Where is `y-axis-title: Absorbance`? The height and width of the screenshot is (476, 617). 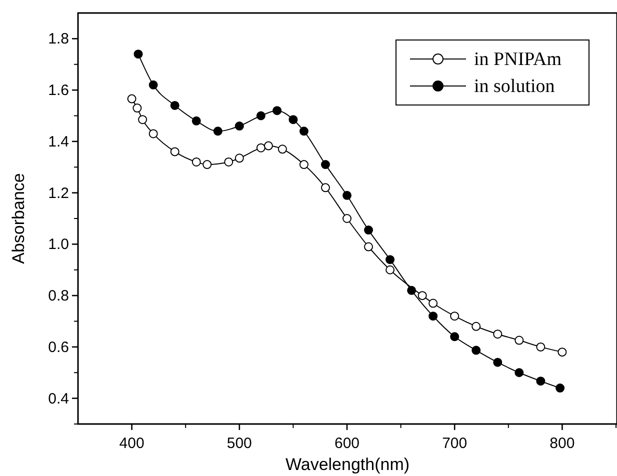
y-axis-title: Absorbance is located at coordinates (18, 218).